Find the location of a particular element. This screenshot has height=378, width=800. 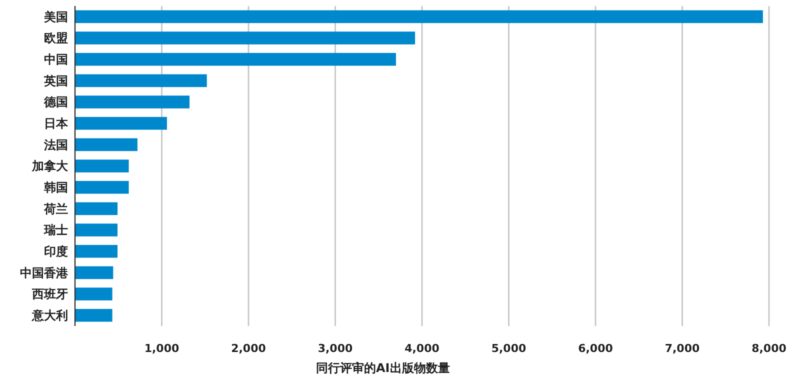

y-tick-label: 瑞士 is located at coordinates (55, 230).